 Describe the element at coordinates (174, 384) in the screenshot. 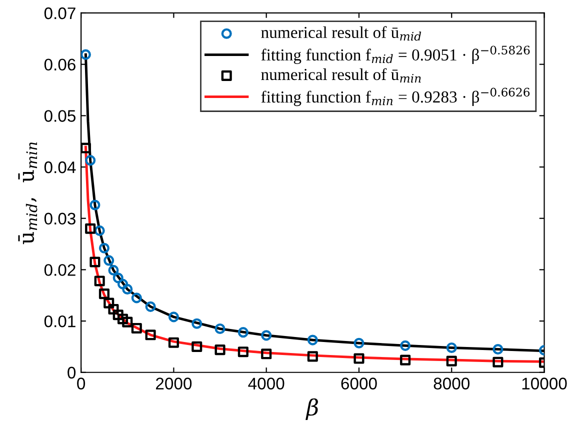

I see `x-tick-label: 2000` at that location.